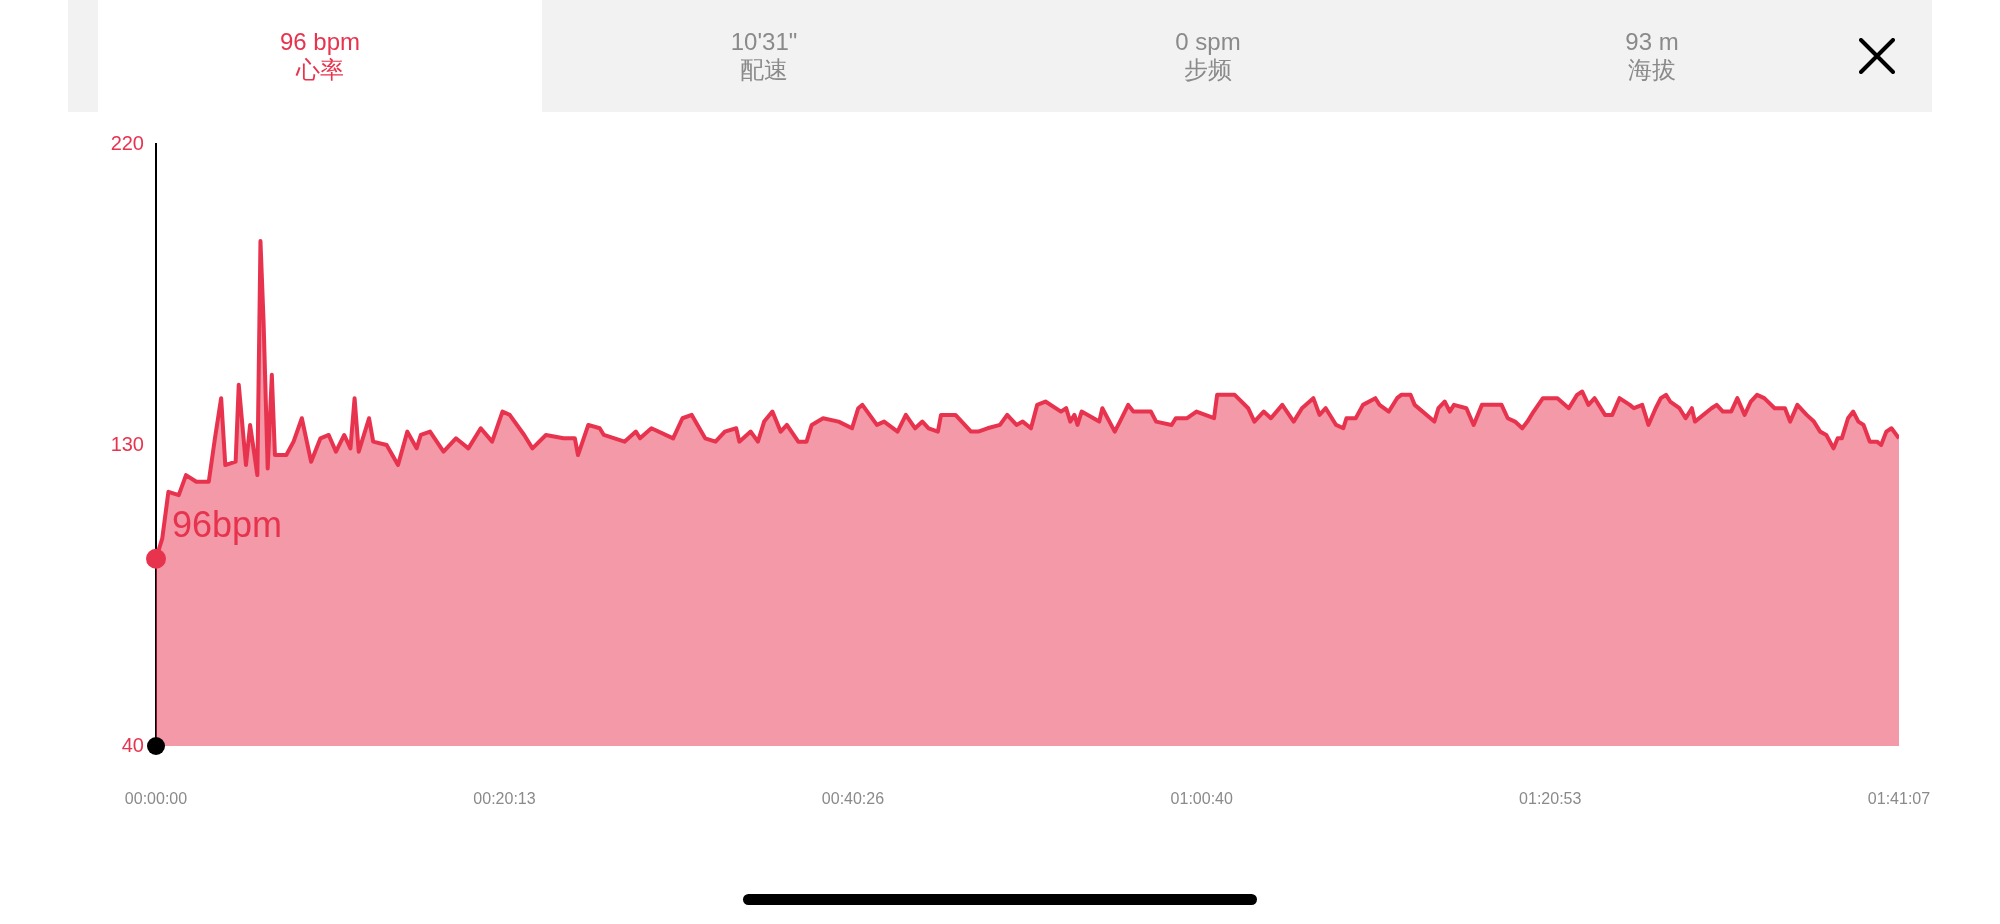  What do you see at coordinates (320, 42) in the screenshot?
I see `text: 96 bpm` at bounding box center [320, 42].